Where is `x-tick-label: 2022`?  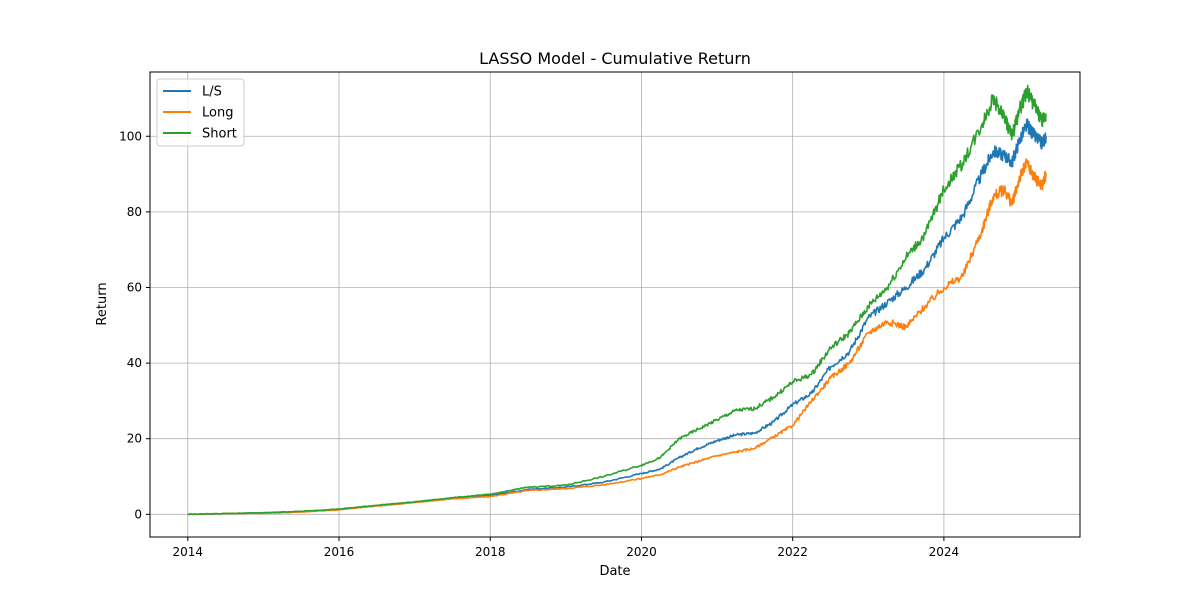
x-tick-label: 2022 is located at coordinates (792, 552).